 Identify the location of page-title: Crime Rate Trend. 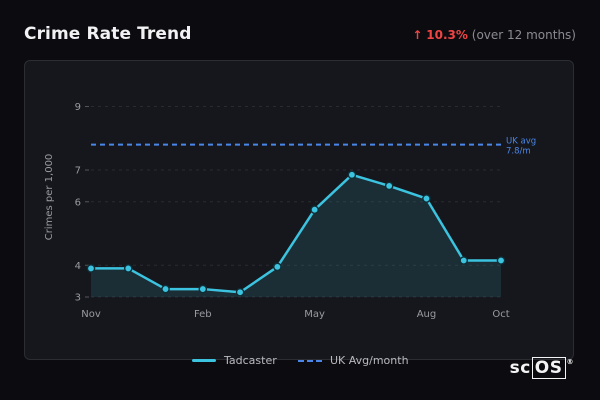
(108, 34).